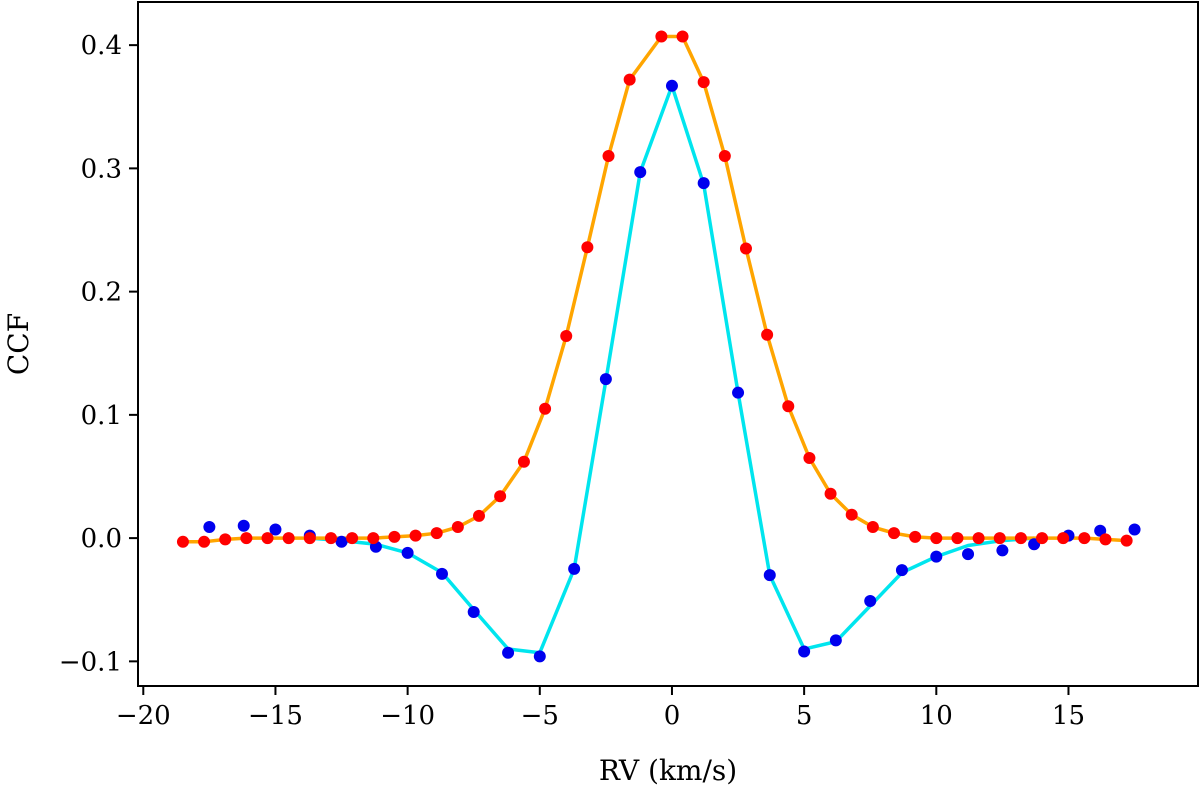 This screenshot has height=790, width=1200. What do you see at coordinates (804, 716) in the screenshot?
I see `x-tick-label: 5` at bounding box center [804, 716].